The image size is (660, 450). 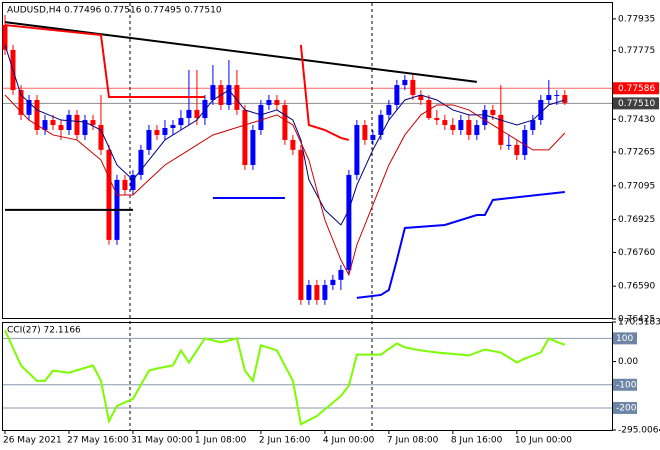 I want to click on x-tick-label: 26 May 2021, so click(x=32, y=441).